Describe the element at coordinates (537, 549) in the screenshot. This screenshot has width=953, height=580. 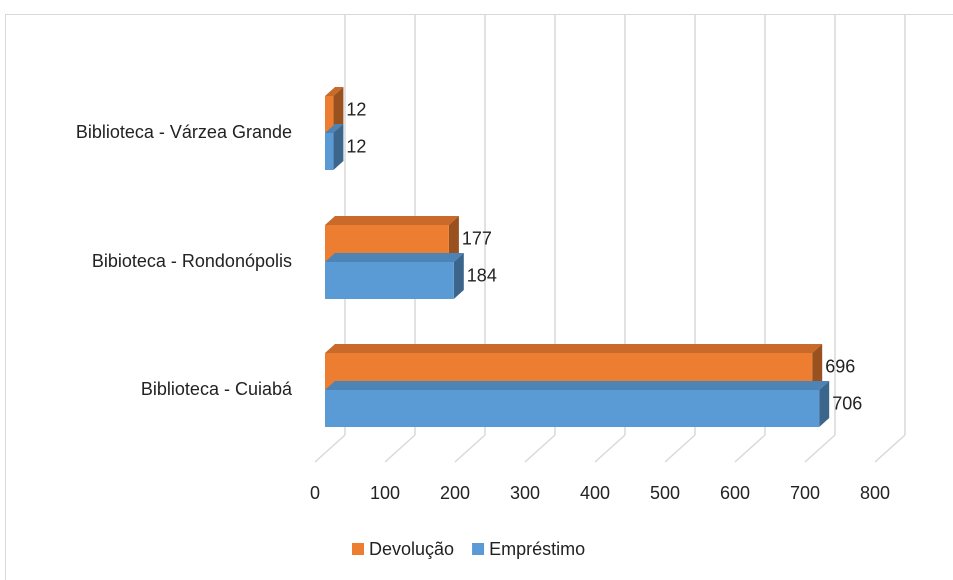
I see `legend-label: Empréstimo` at that location.